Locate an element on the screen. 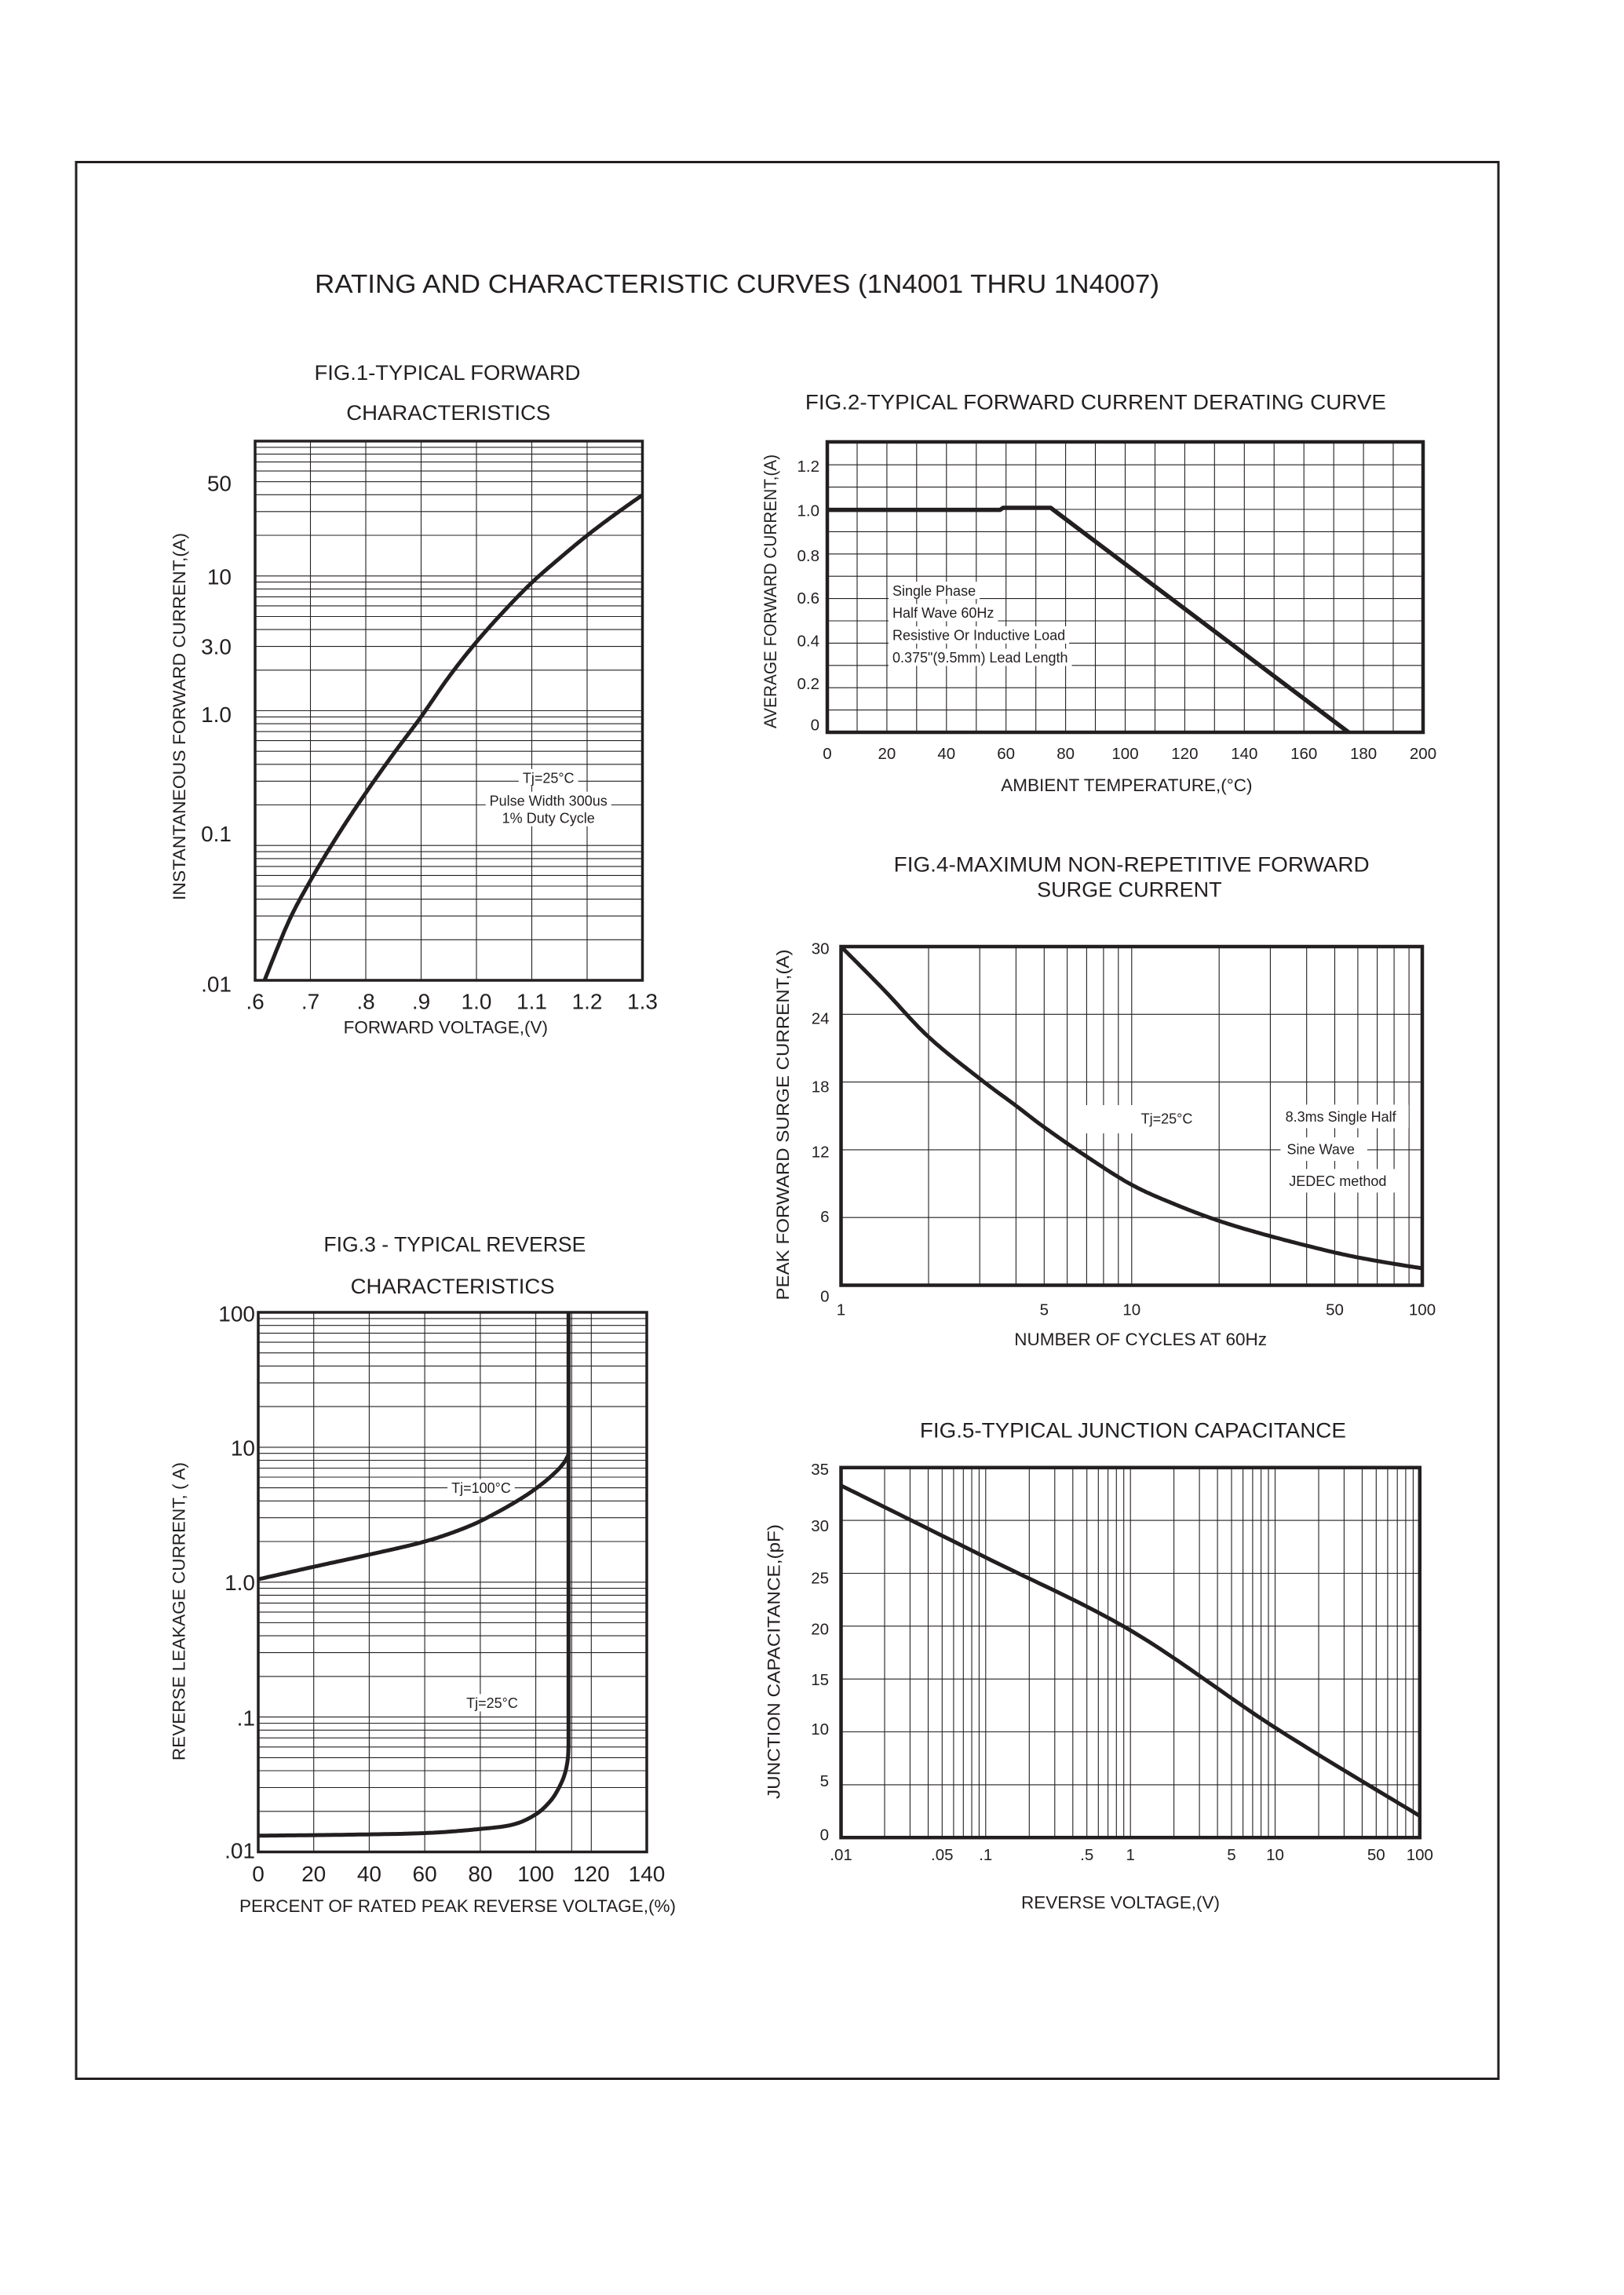 The height and width of the screenshot is (2295, 1624). svg-text: 0.375"(9.5mm) Lead Length is located at coordinates (980, 658).